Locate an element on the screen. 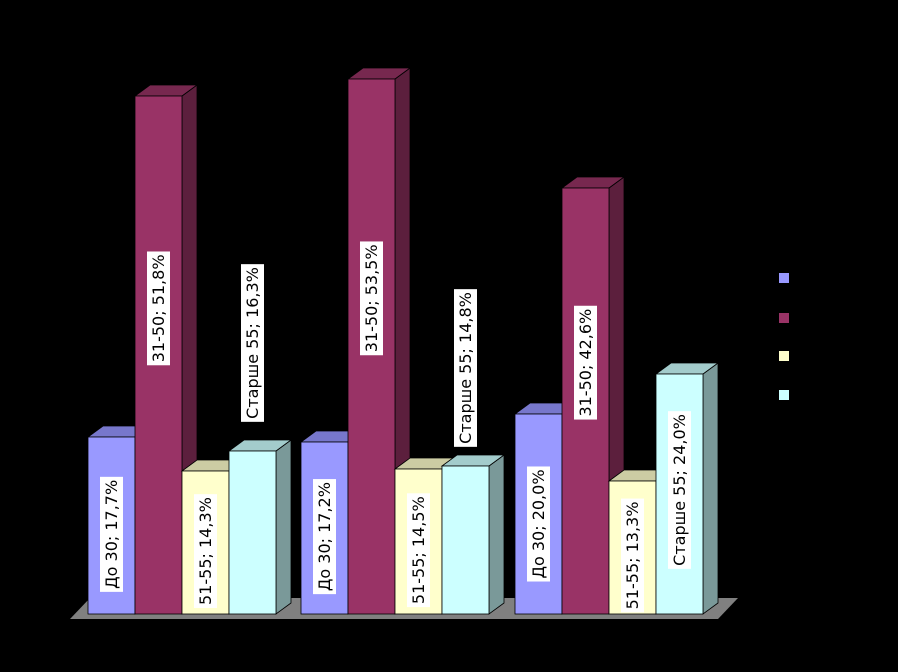 This screenshot has width=898, height=672. data-label-text-s2-g3: 31-50; 42,6% is located at coordinates (585, 363).